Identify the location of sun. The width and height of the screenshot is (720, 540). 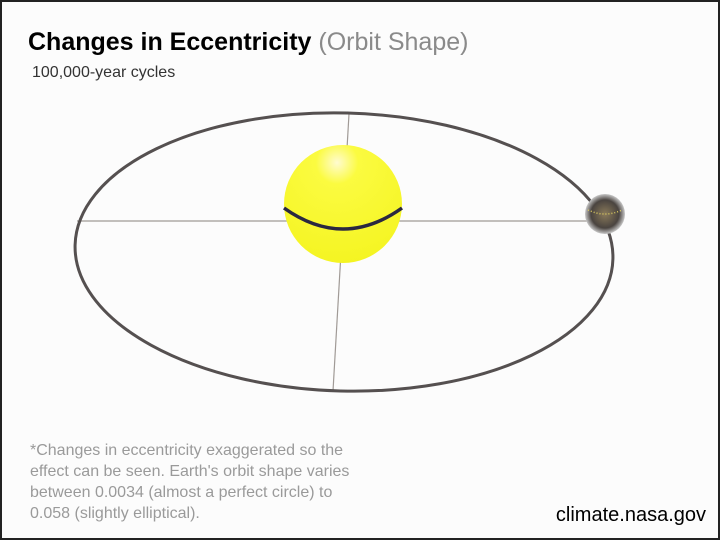
(343, 204).